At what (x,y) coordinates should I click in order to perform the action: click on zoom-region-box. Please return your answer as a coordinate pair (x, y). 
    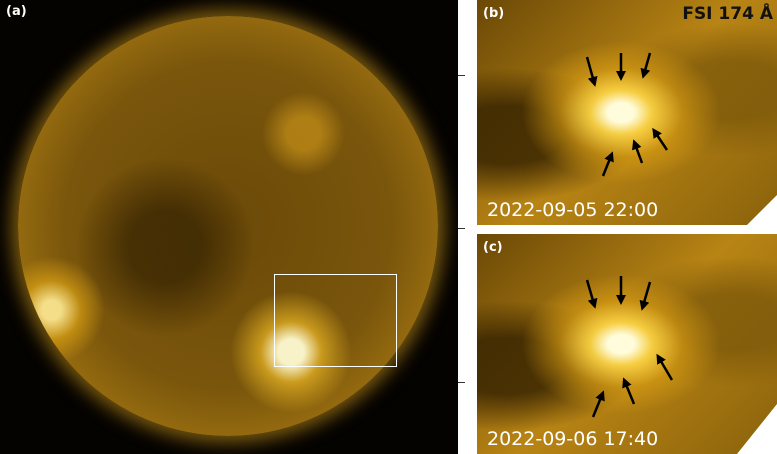
    Looking at the image, I should click on (335, 320).